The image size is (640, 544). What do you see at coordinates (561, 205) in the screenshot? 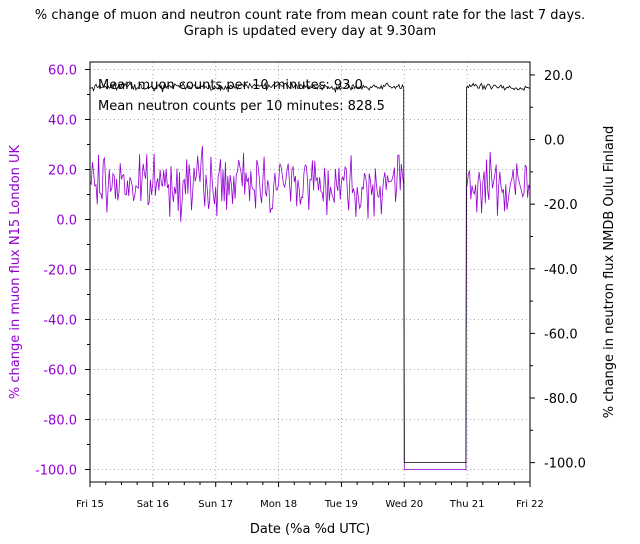
I see `y-right-tick-label: -20.0` at bounding box center [561, 205].